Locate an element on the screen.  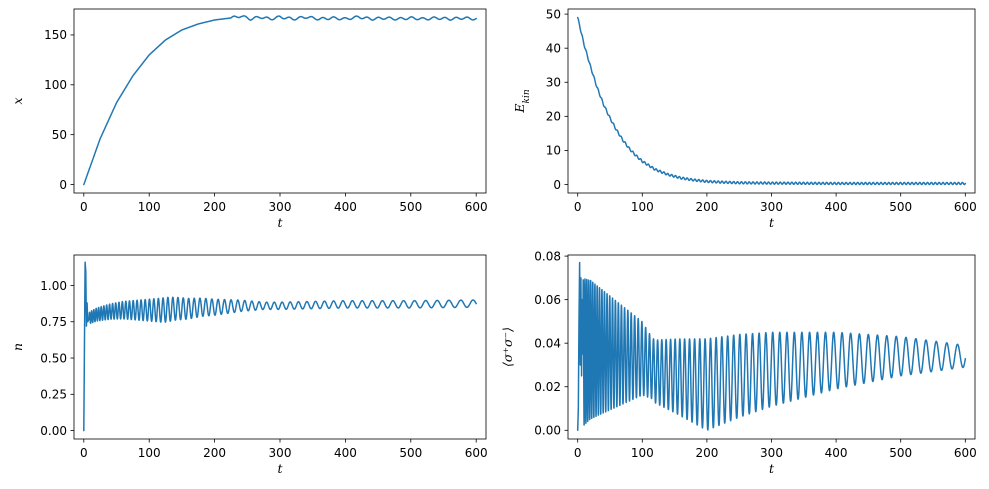
y-tick-label: 0.08 is located at coordinates (547, 256).